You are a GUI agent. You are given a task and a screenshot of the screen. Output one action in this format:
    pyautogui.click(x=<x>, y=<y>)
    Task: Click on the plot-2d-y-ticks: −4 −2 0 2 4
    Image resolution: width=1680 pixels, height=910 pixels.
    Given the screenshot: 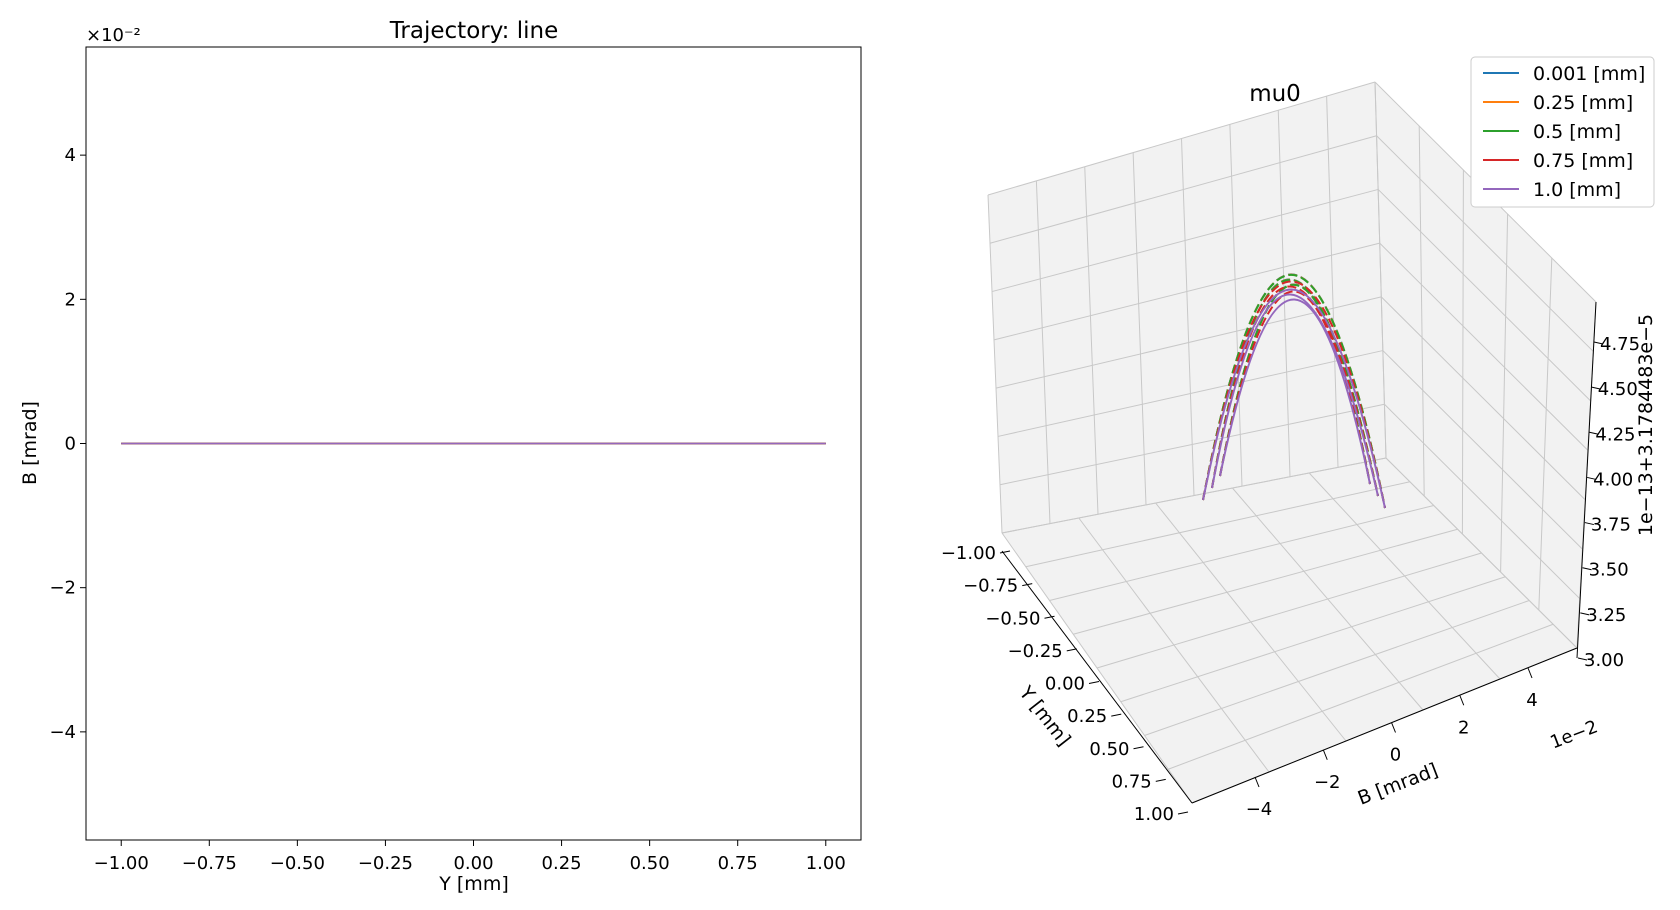 What is the action you would take?
    pyautogui.click(x=67, y=444)
    